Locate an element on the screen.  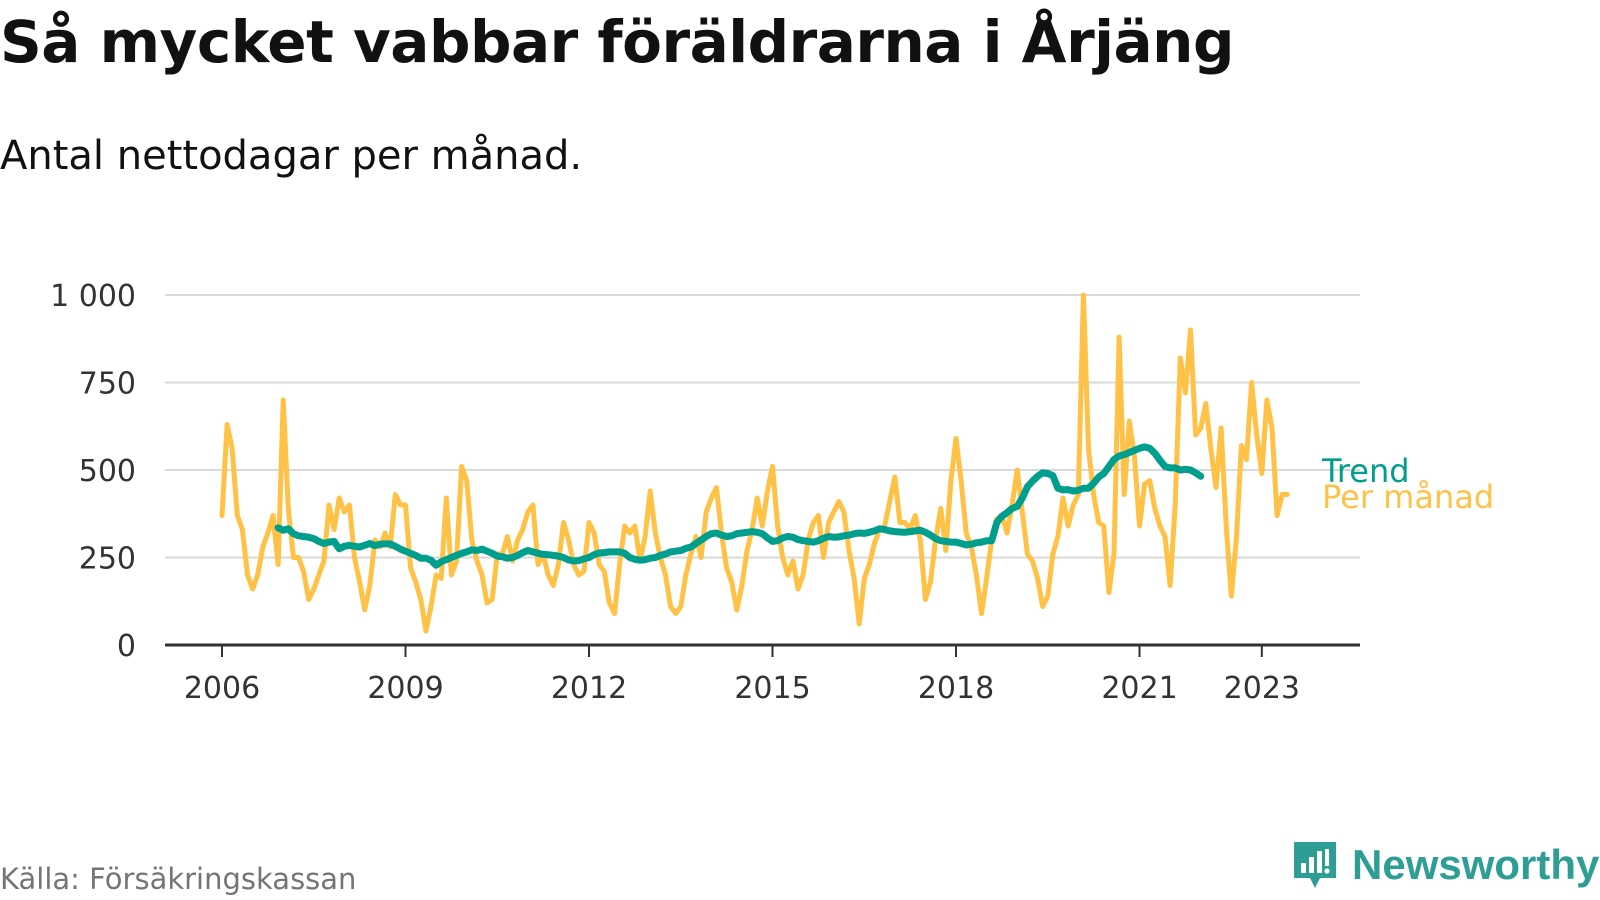
trend-line is located at coordinates (739, 506).